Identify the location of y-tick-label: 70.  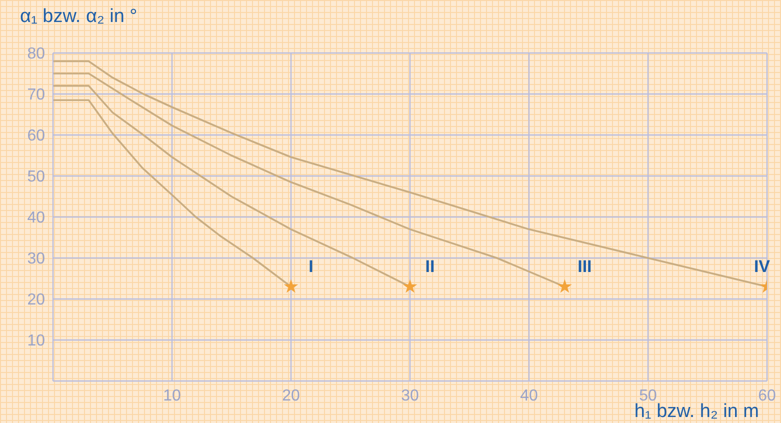
(36, 95).